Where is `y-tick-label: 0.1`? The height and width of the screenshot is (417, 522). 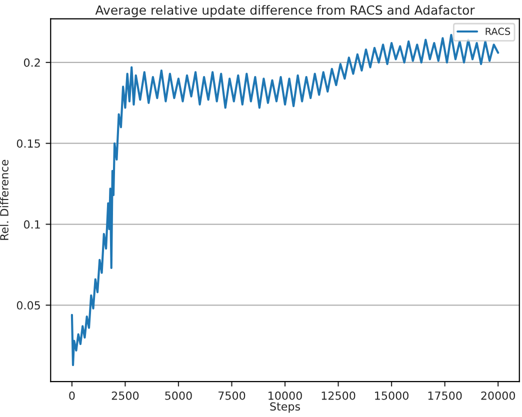
y-tick-label: 0.1 is located at coordinates (32, 224).